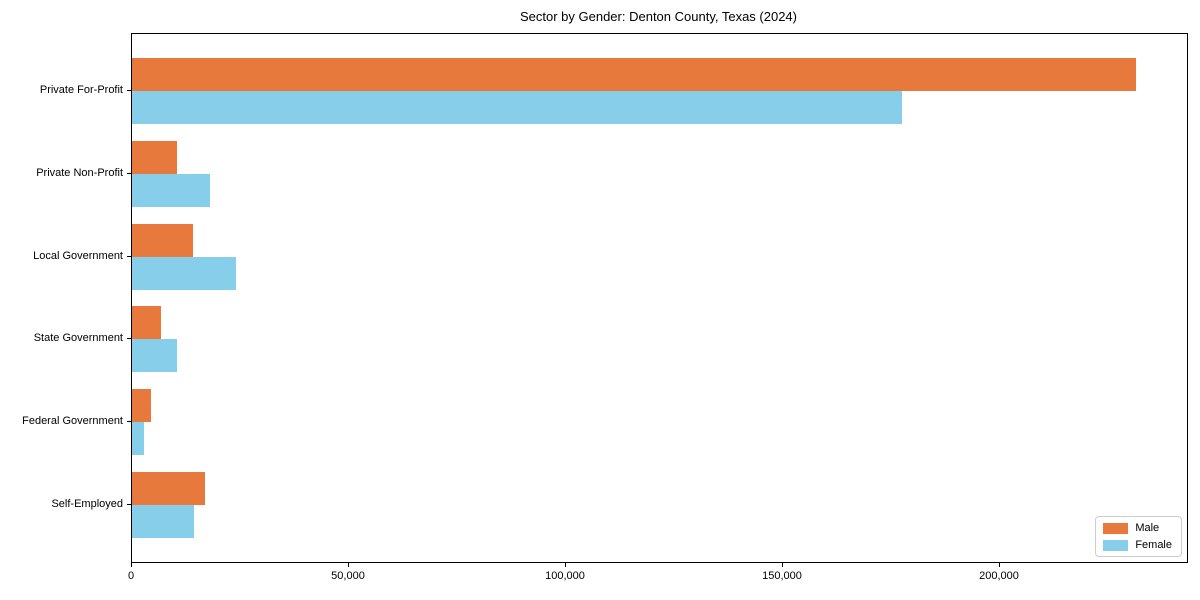  Describe the element at coordinates (78, 256) in the screenshot. I see `y-axis-label-local-government: Local Government` at that location.